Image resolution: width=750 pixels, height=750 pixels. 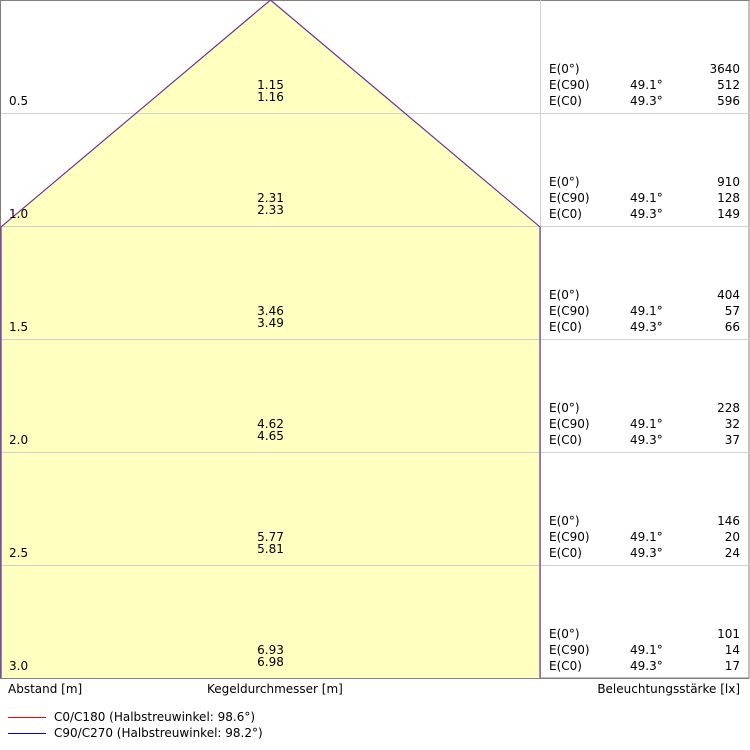 I want to click on diameter-c0-label: 3.46, so click(x=270, y=311).